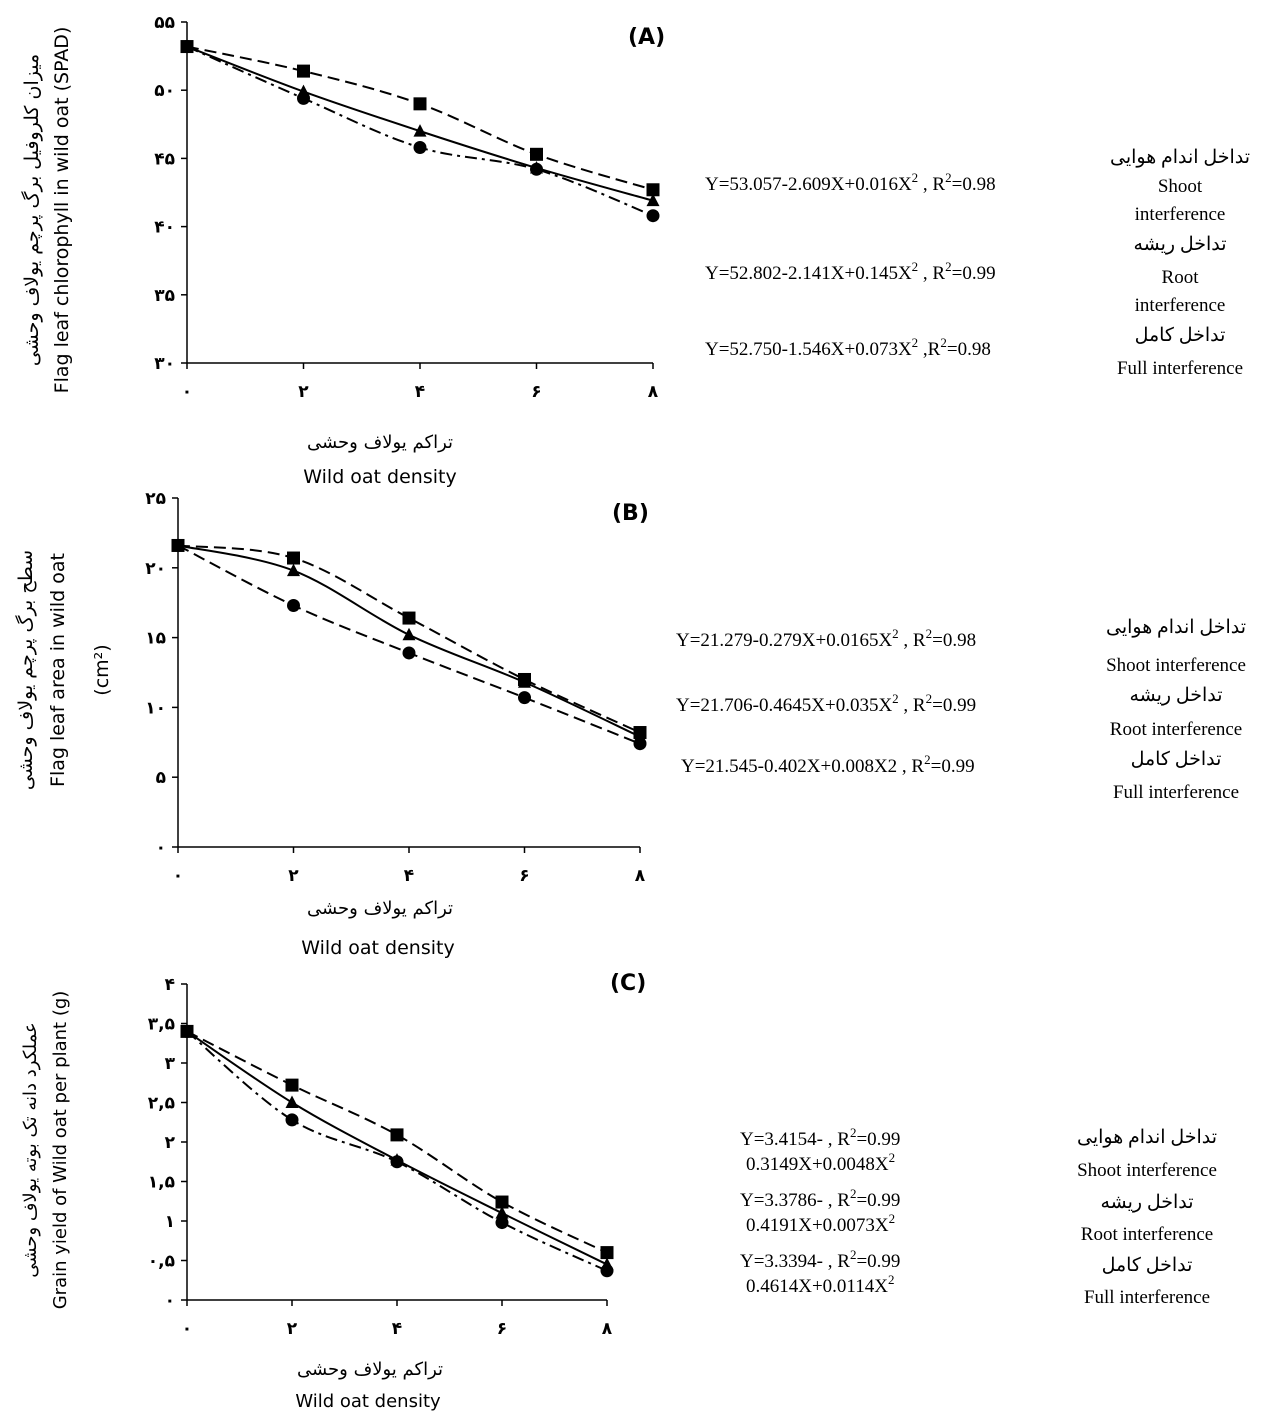  I want to click on x-tick-label: ۸, so click(640, 876).